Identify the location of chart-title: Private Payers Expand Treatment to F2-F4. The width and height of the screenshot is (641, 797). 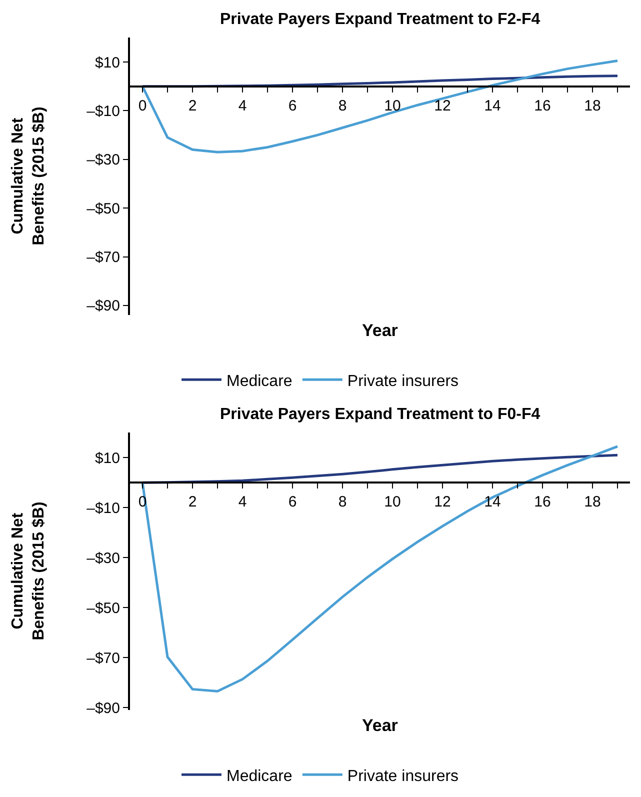
(380, 19).